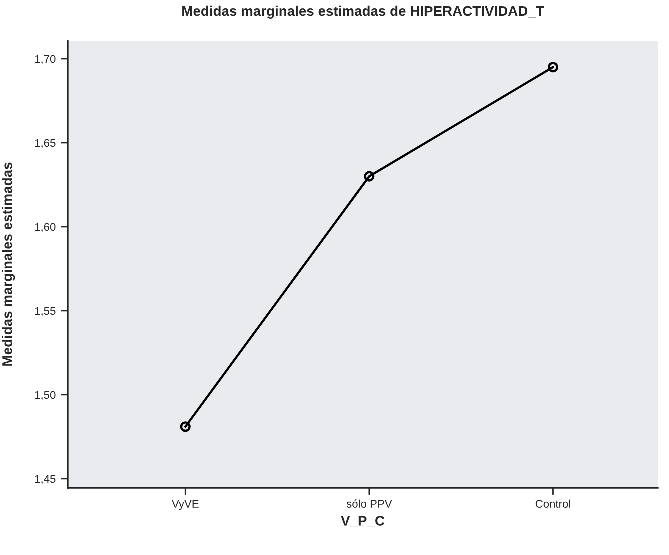 The image size is (669, 555). Describe the element at coordinates (363, 12) in the screenshot. I see `chart-title: Medidas marginales estimadas de HIPERACTIVIDAD_T` at that location.